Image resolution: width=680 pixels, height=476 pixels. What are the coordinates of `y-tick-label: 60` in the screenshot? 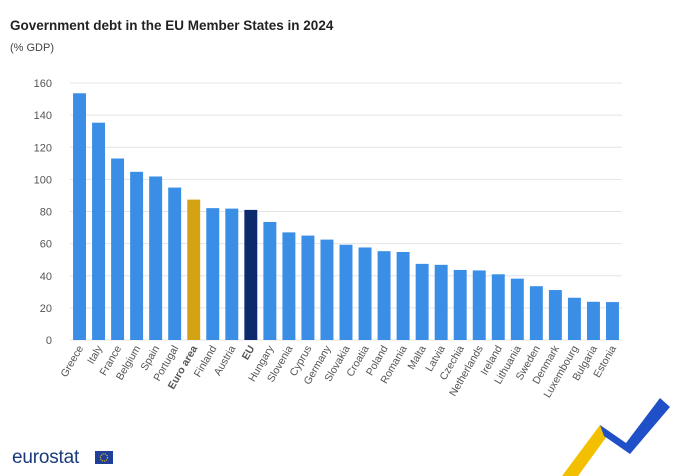 It's located at (46, 245).